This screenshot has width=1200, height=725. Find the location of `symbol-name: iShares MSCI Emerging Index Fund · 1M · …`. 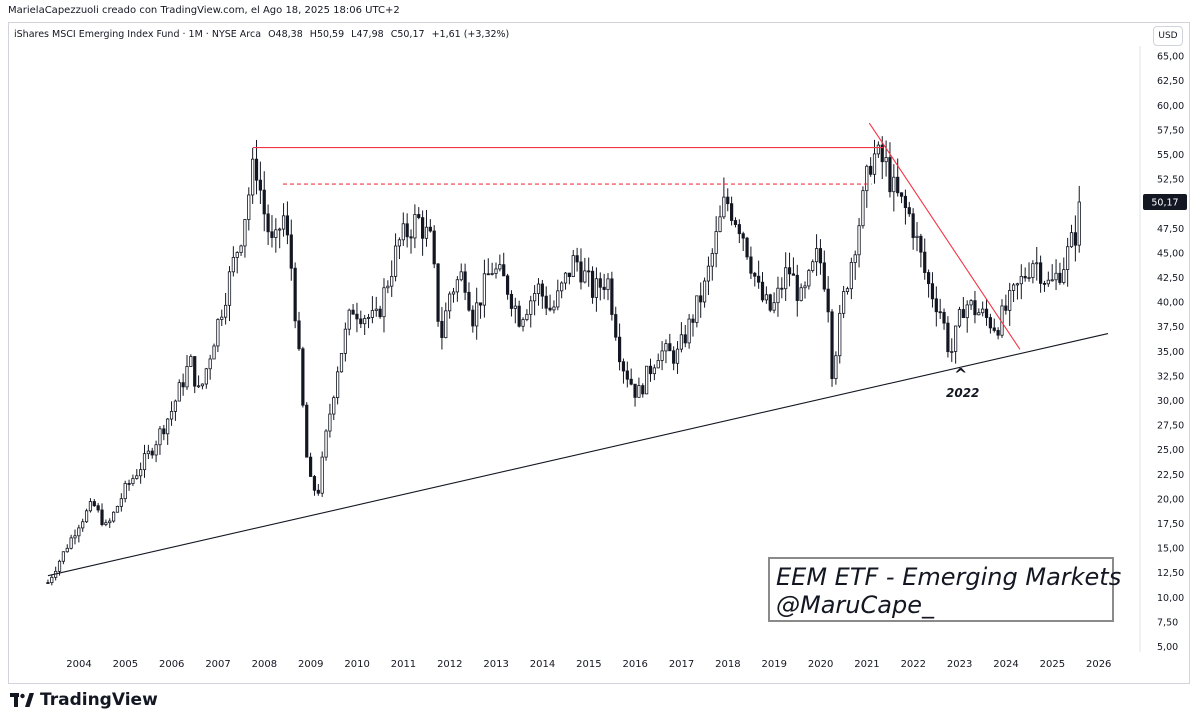

symbol-name: iShares MSCI Emerging Index Fund · 1M · … is located at coordinates (138, 34).